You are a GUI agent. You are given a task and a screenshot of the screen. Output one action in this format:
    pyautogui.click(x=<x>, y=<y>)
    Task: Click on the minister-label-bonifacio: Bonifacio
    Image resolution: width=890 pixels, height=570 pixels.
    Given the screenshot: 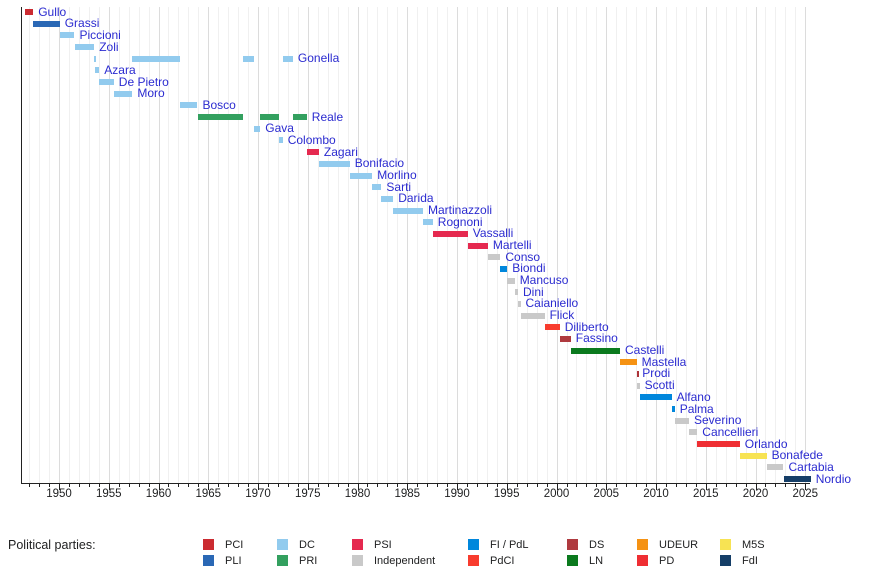 What is the action you would take?
    pyautogui.click(x=379, y=163)
    